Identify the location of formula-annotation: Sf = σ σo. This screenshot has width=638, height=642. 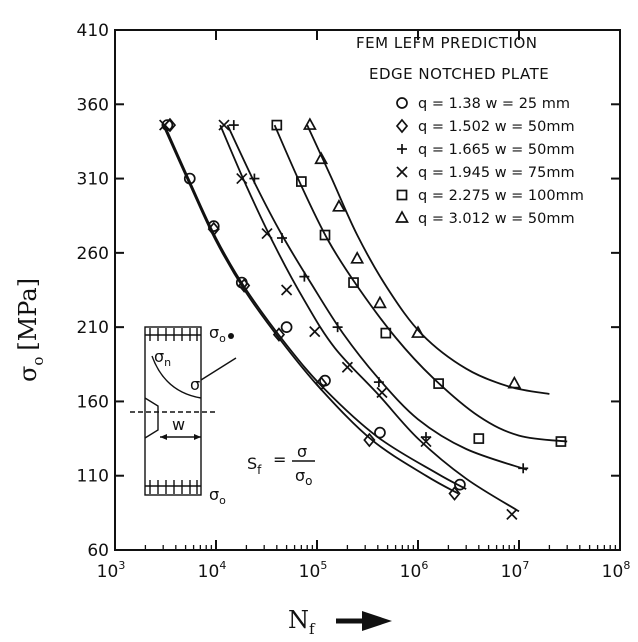
(281, 465).